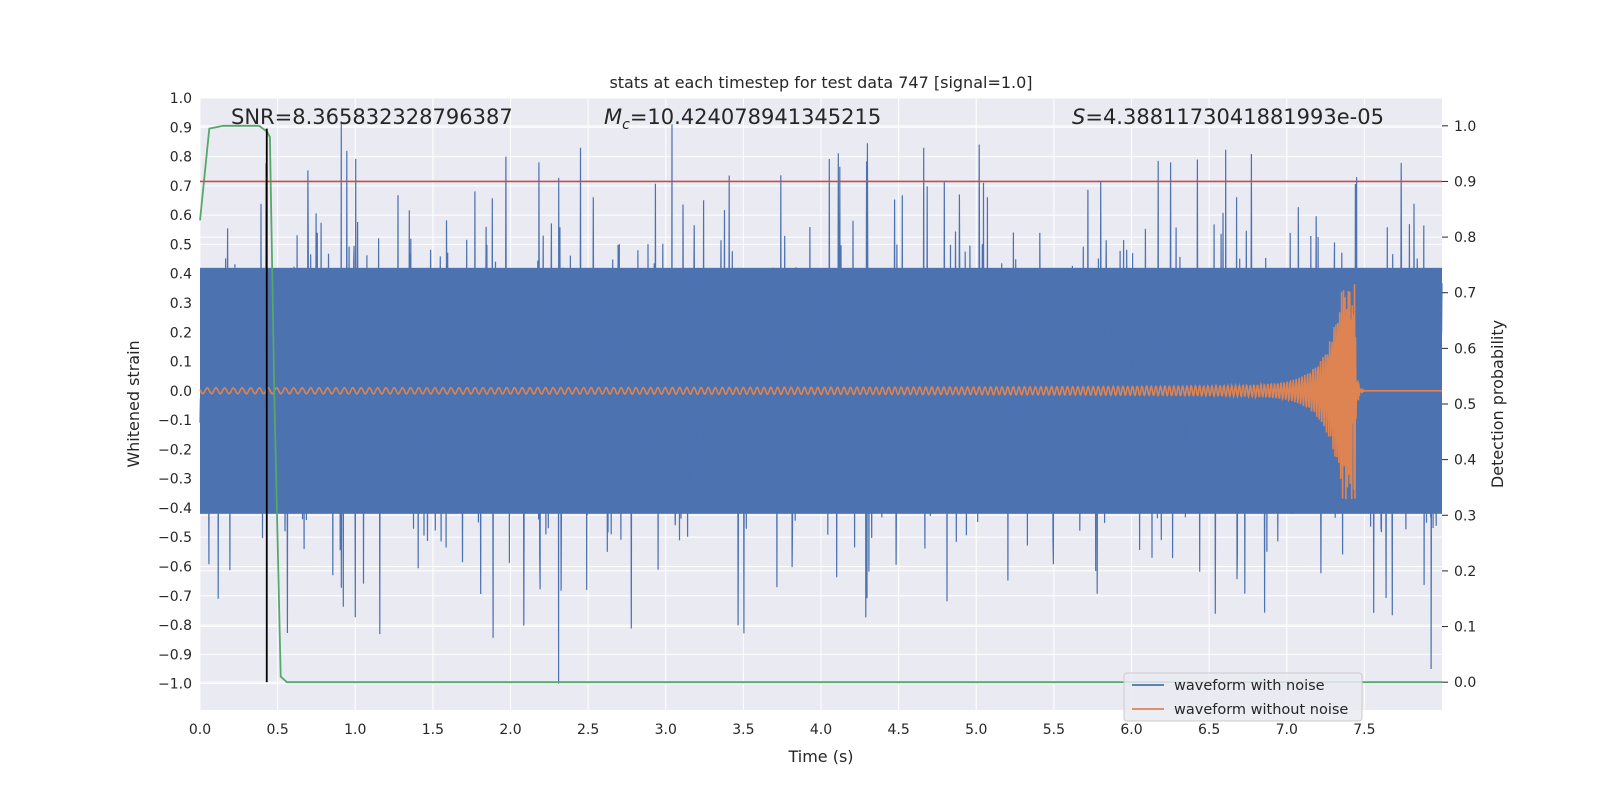 This screenshot has width=1600, height=804. What do you see at coordinates (1465, 182) in the screenshot?
I see `y-tick-label-right: 0.9` at bounding box center [1465, 182].